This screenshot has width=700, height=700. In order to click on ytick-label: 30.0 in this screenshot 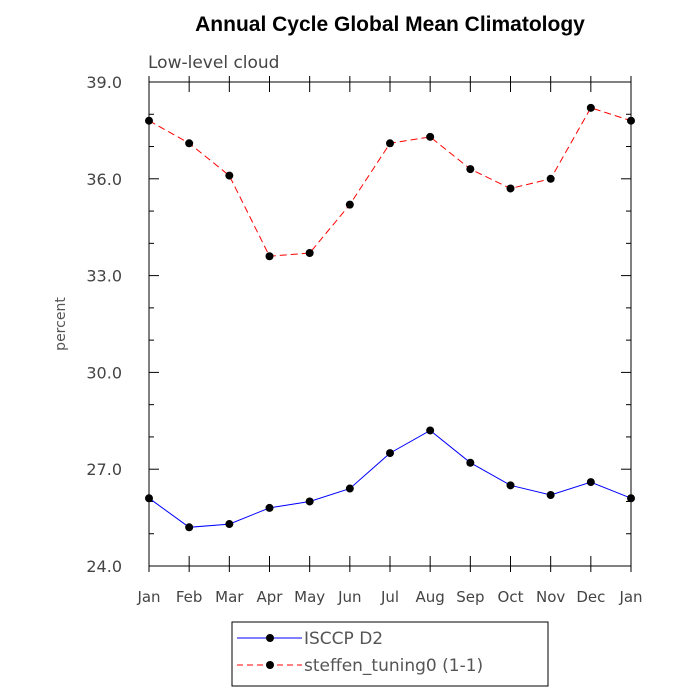, I will do `click(104, 372)`.